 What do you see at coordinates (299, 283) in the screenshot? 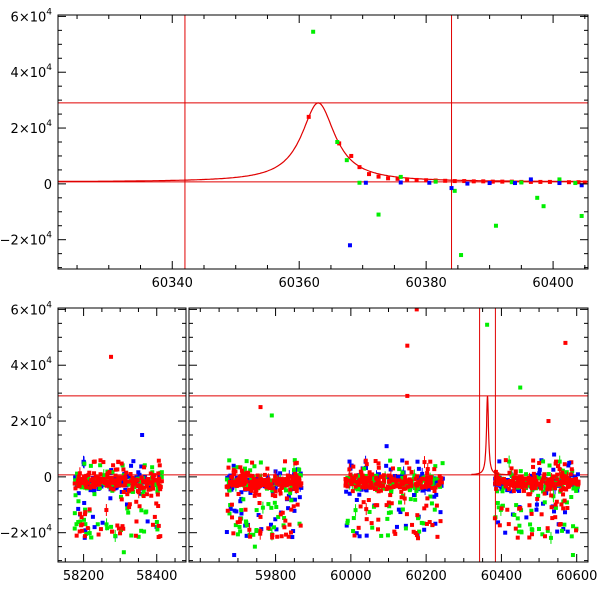
I see `x-tick-label: 60360` at bounding box center [299, 283].